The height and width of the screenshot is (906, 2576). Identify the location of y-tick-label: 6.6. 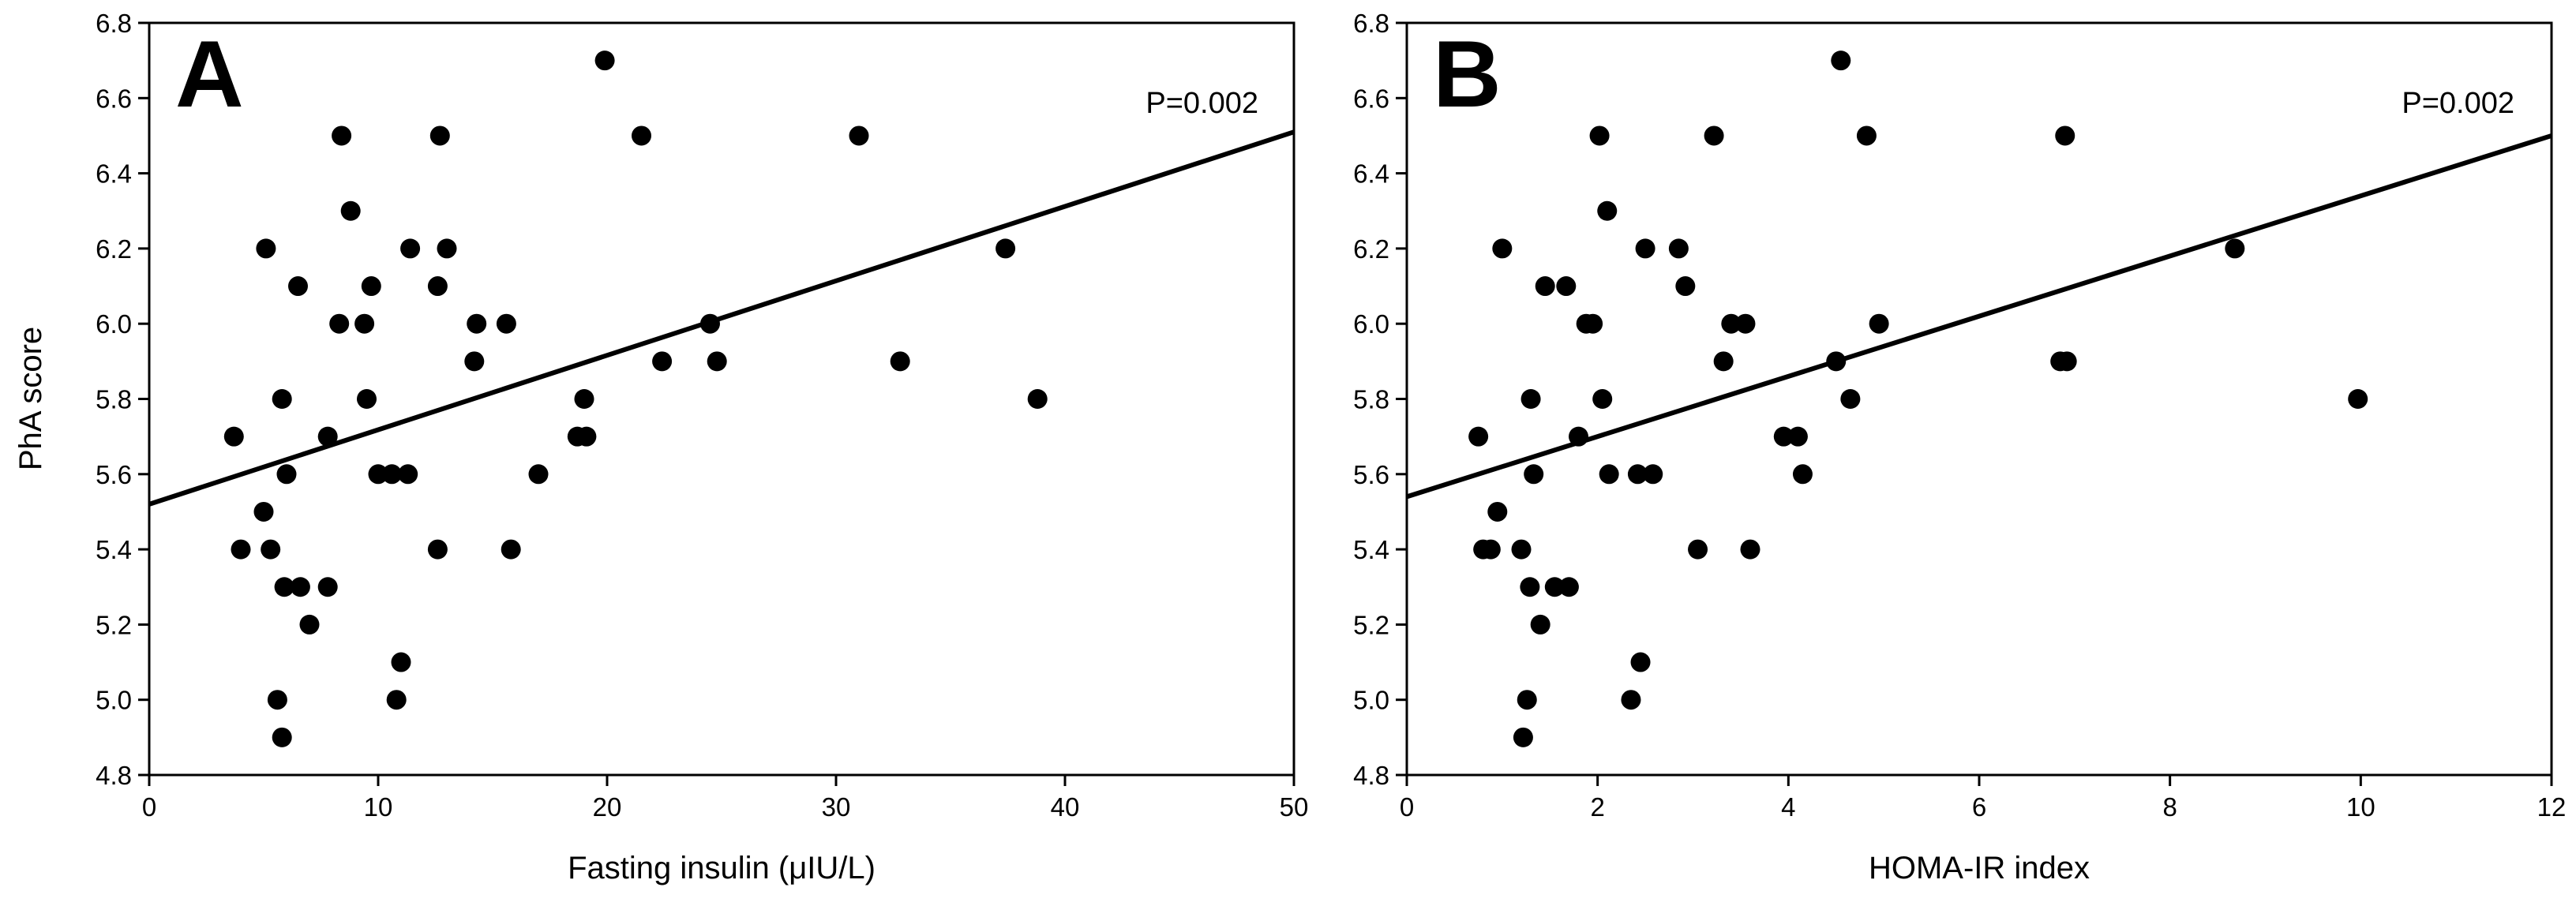
(114, 98).